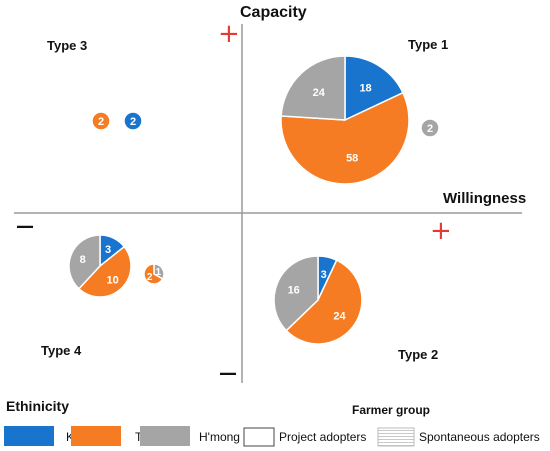 This screenshot has width=550, height=451. I want to click on quadrant-label-type-2: Type 2, so click(418, 354).